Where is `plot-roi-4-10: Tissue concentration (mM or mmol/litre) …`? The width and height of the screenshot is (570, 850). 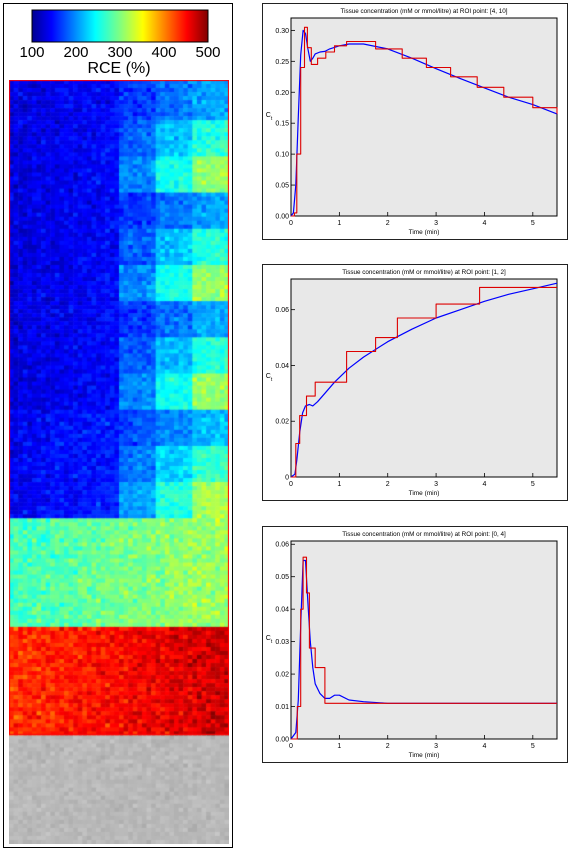 plot-roi-4-10: Tissue concentration (mM or mmol/litre) … is located at coordinates (415, 121).